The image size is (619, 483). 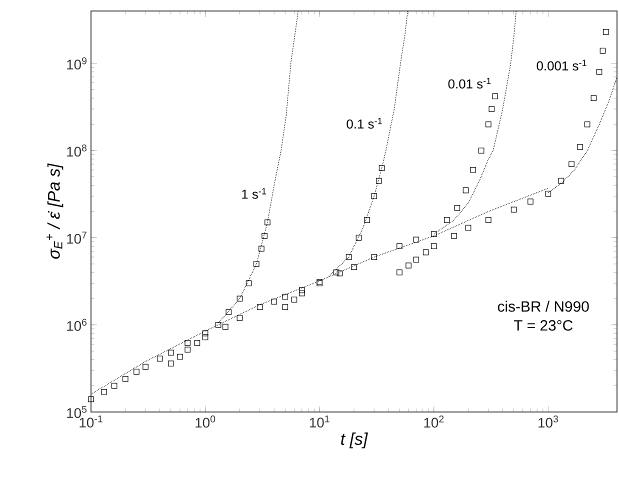 What do you see at coordinates (55, 211) in the screenshot?
I see `y-axis-title: σ$_{E}$$^{+}$ / ε̇ [Pa s]` at bounding box center [55, 211].